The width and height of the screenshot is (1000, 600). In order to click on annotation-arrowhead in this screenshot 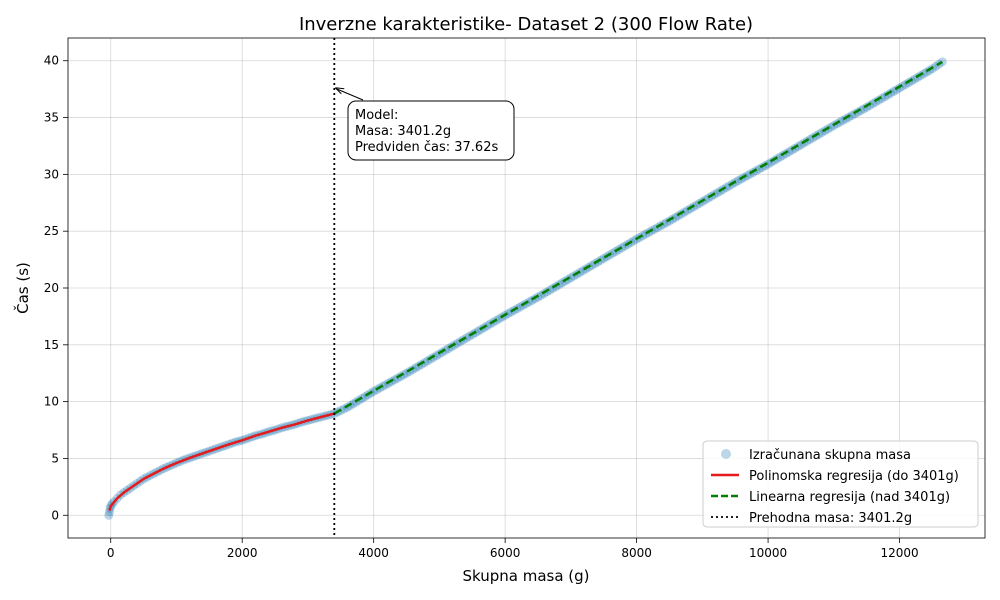, I will do `click(339, 91)`.